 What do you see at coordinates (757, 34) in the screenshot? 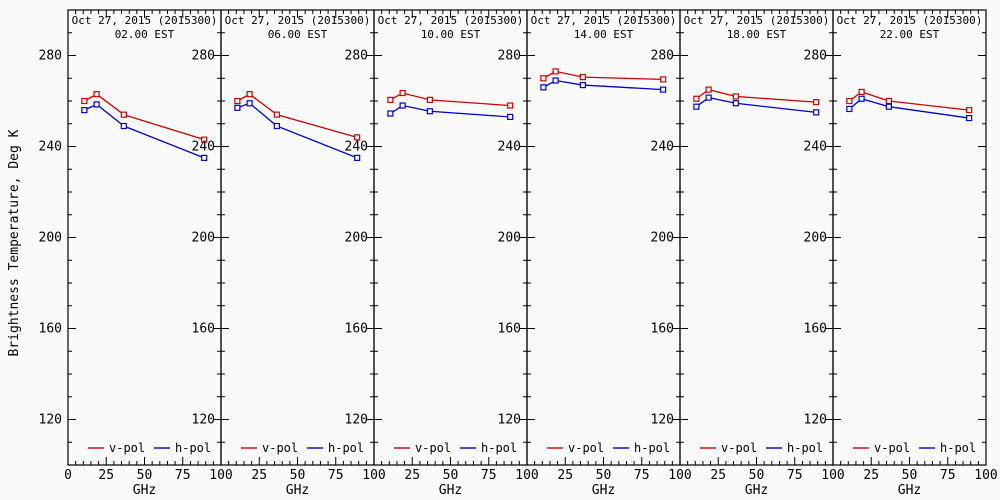
I see `panel-subtitle: 18.00 EST` at bounding box center [757, 34].